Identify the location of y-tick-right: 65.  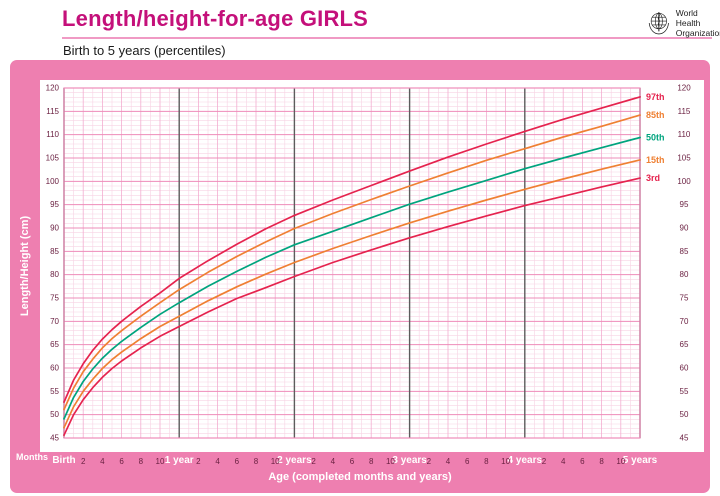
(684, 344).